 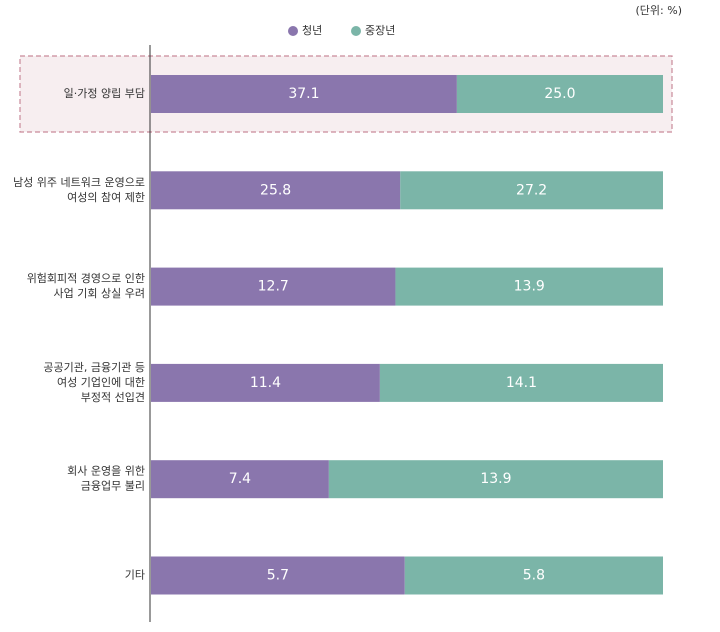 I want to click on value-label: 5.7, so click(x=278, y=576).